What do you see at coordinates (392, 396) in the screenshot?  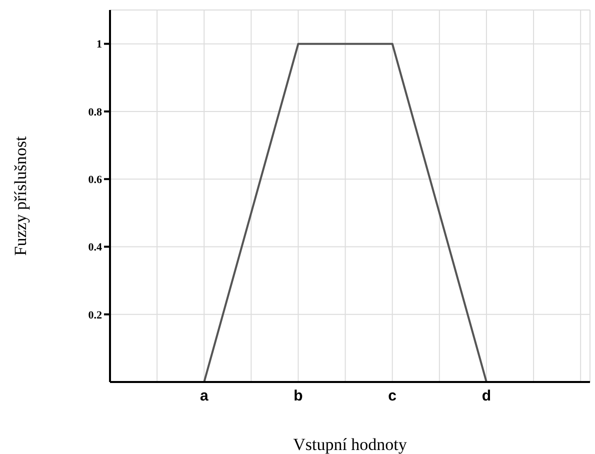 I see `x-tick-label: c` at bounding box center [392, 396].